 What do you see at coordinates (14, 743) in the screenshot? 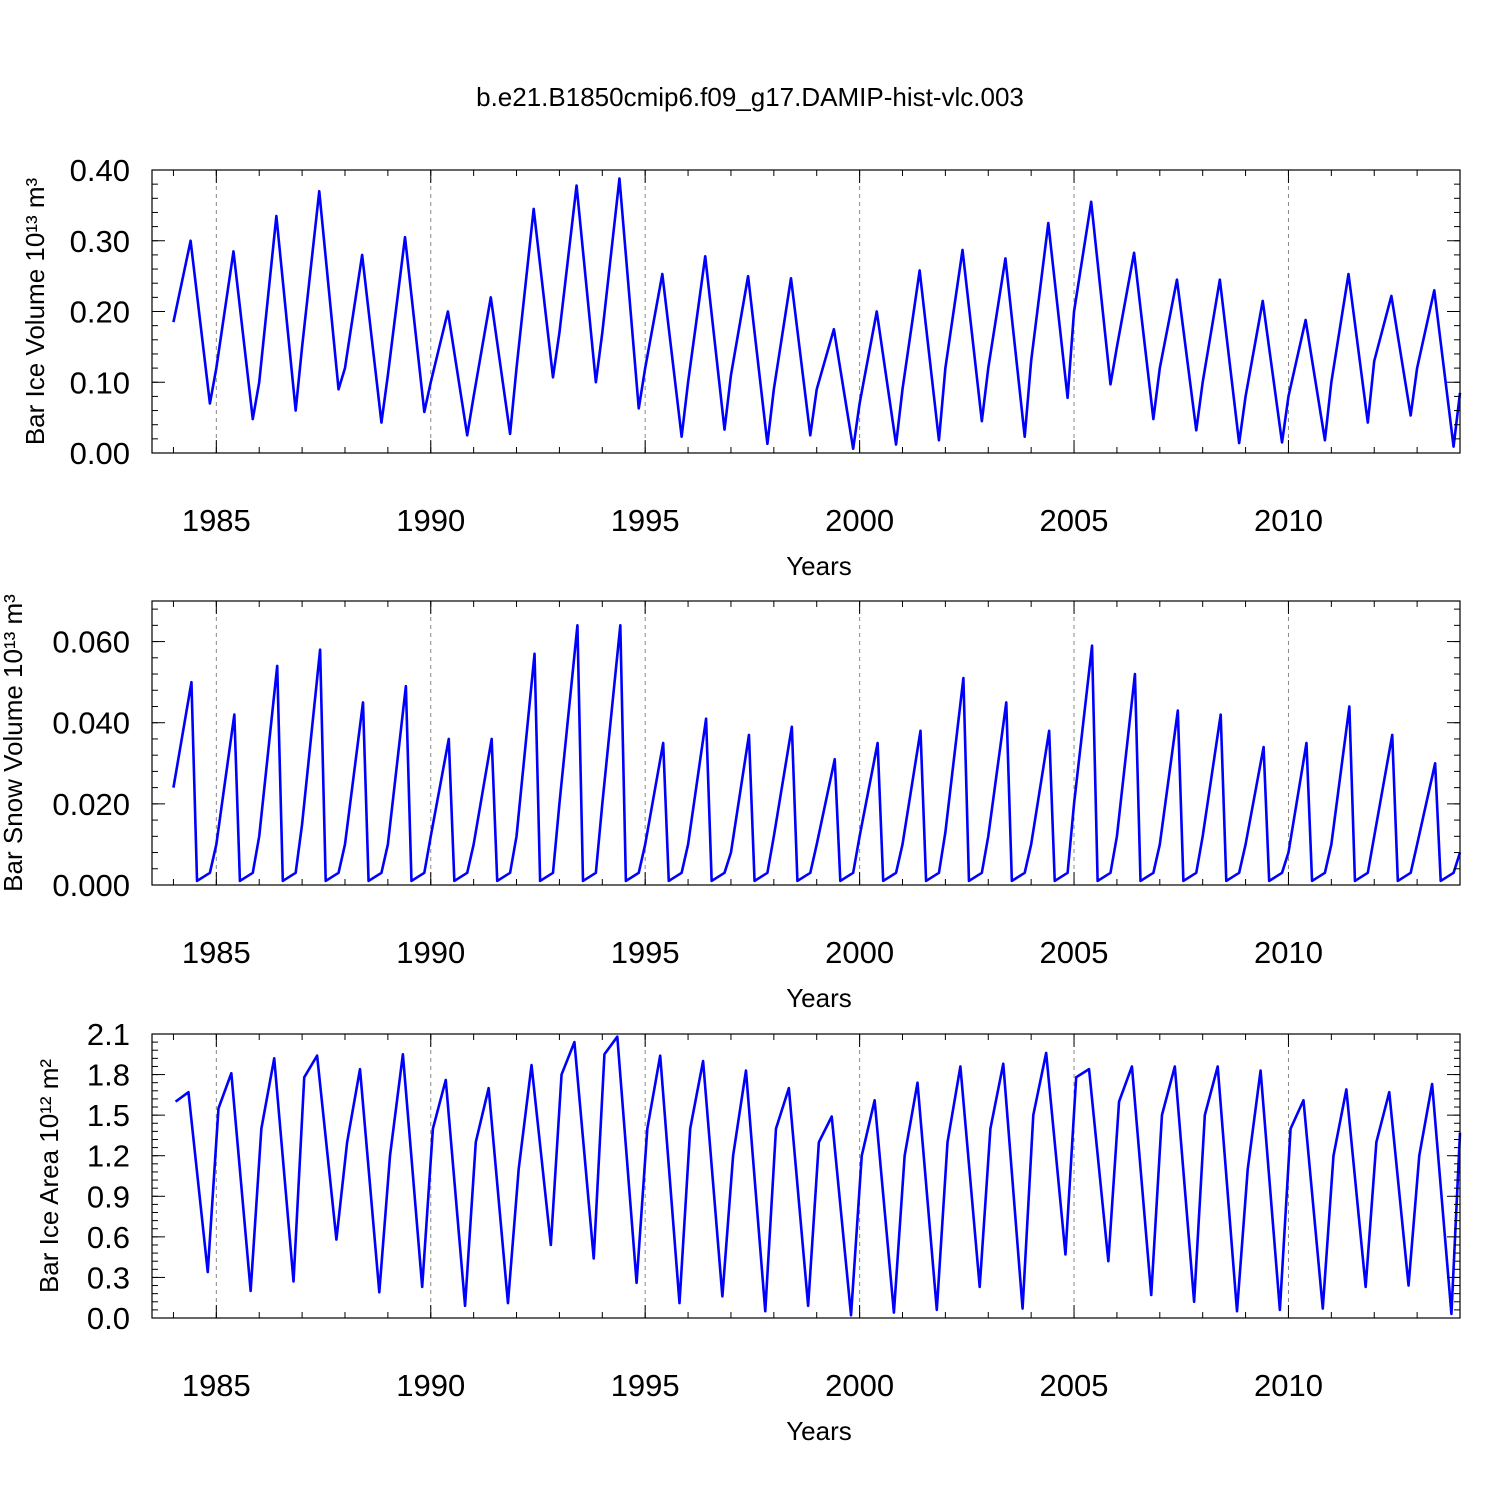
I see `y-axis-label: Bar Snow Volume 10¹³ m³` at bounding box center [14, 743].